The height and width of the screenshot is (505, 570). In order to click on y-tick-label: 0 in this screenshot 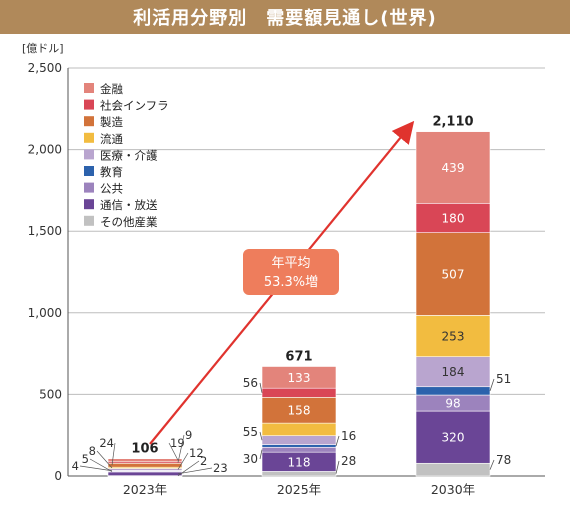, I will do `click(58, 476)`.